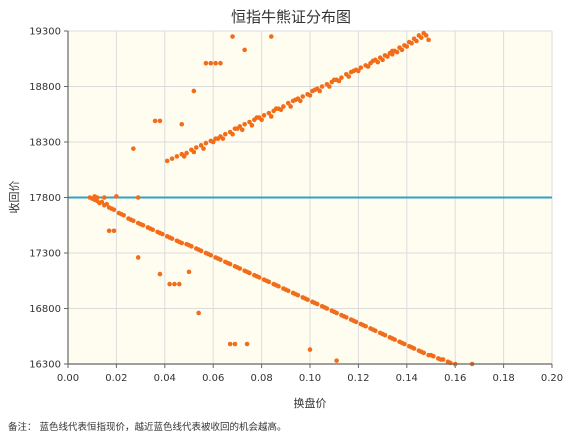  What do you see at coordinates (45, 309) in the screenshot?
I see `y-tick-label: 16800` at bounding box center [45, 309].